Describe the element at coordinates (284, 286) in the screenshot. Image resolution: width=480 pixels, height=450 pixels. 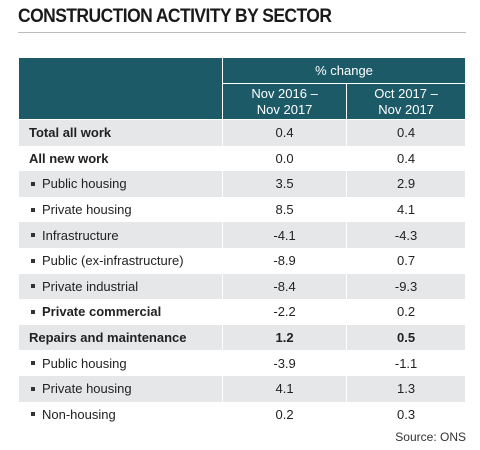
I see `value-cell: -8.4` at that location.